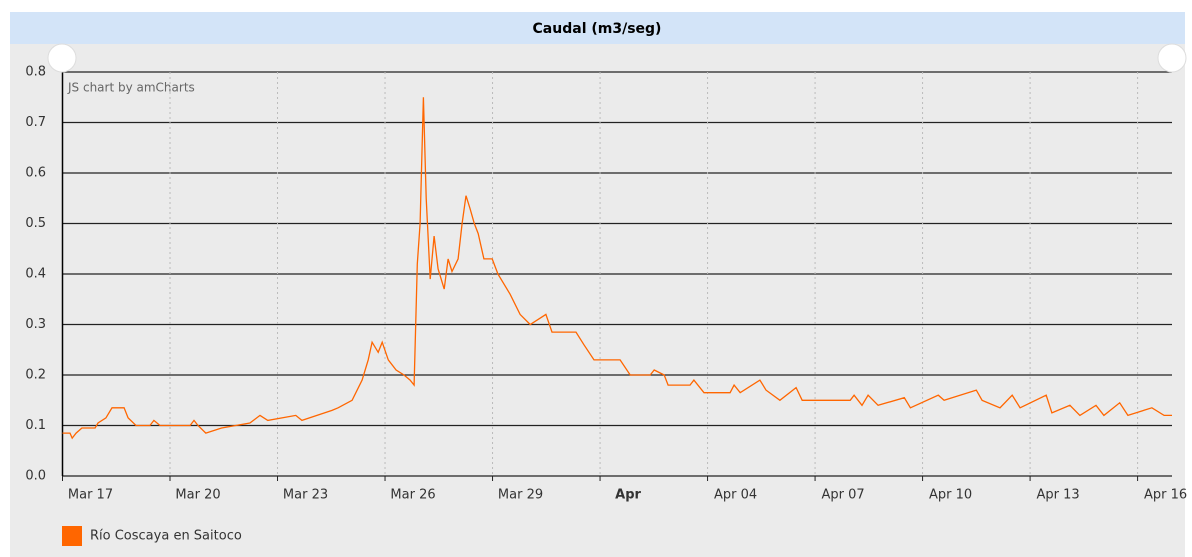 The image size is (1192, 557). Describe the element at coordinates (35, 476) in the screenshot. I see `y-tick-label: 0.0` at that location.